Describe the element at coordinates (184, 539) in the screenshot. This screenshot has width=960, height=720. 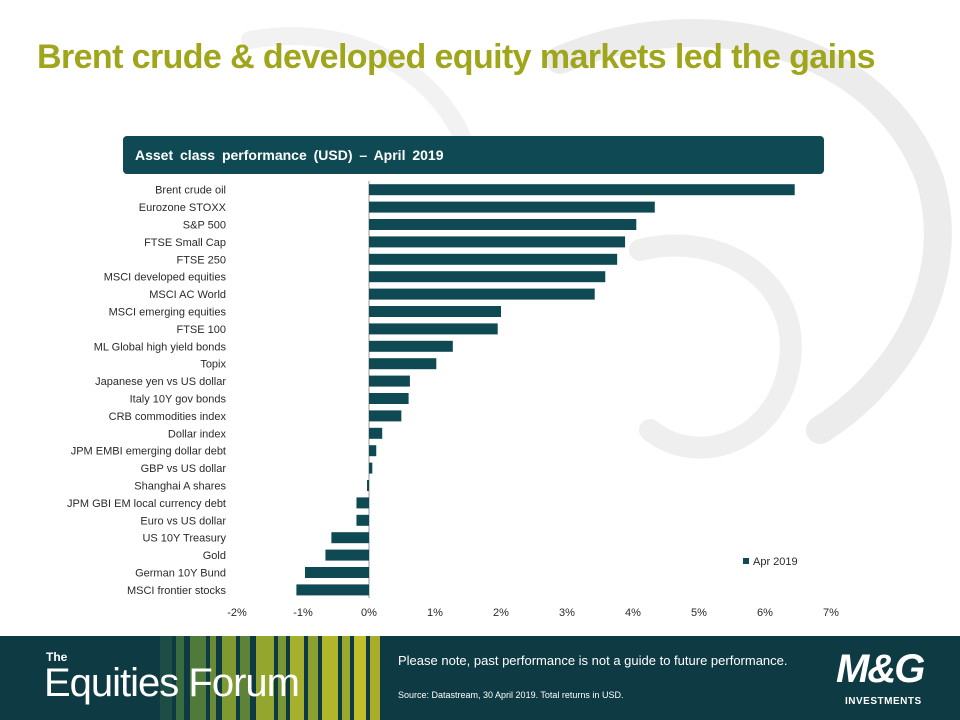
I see `category-label: US 10Y Treasury` at that location.